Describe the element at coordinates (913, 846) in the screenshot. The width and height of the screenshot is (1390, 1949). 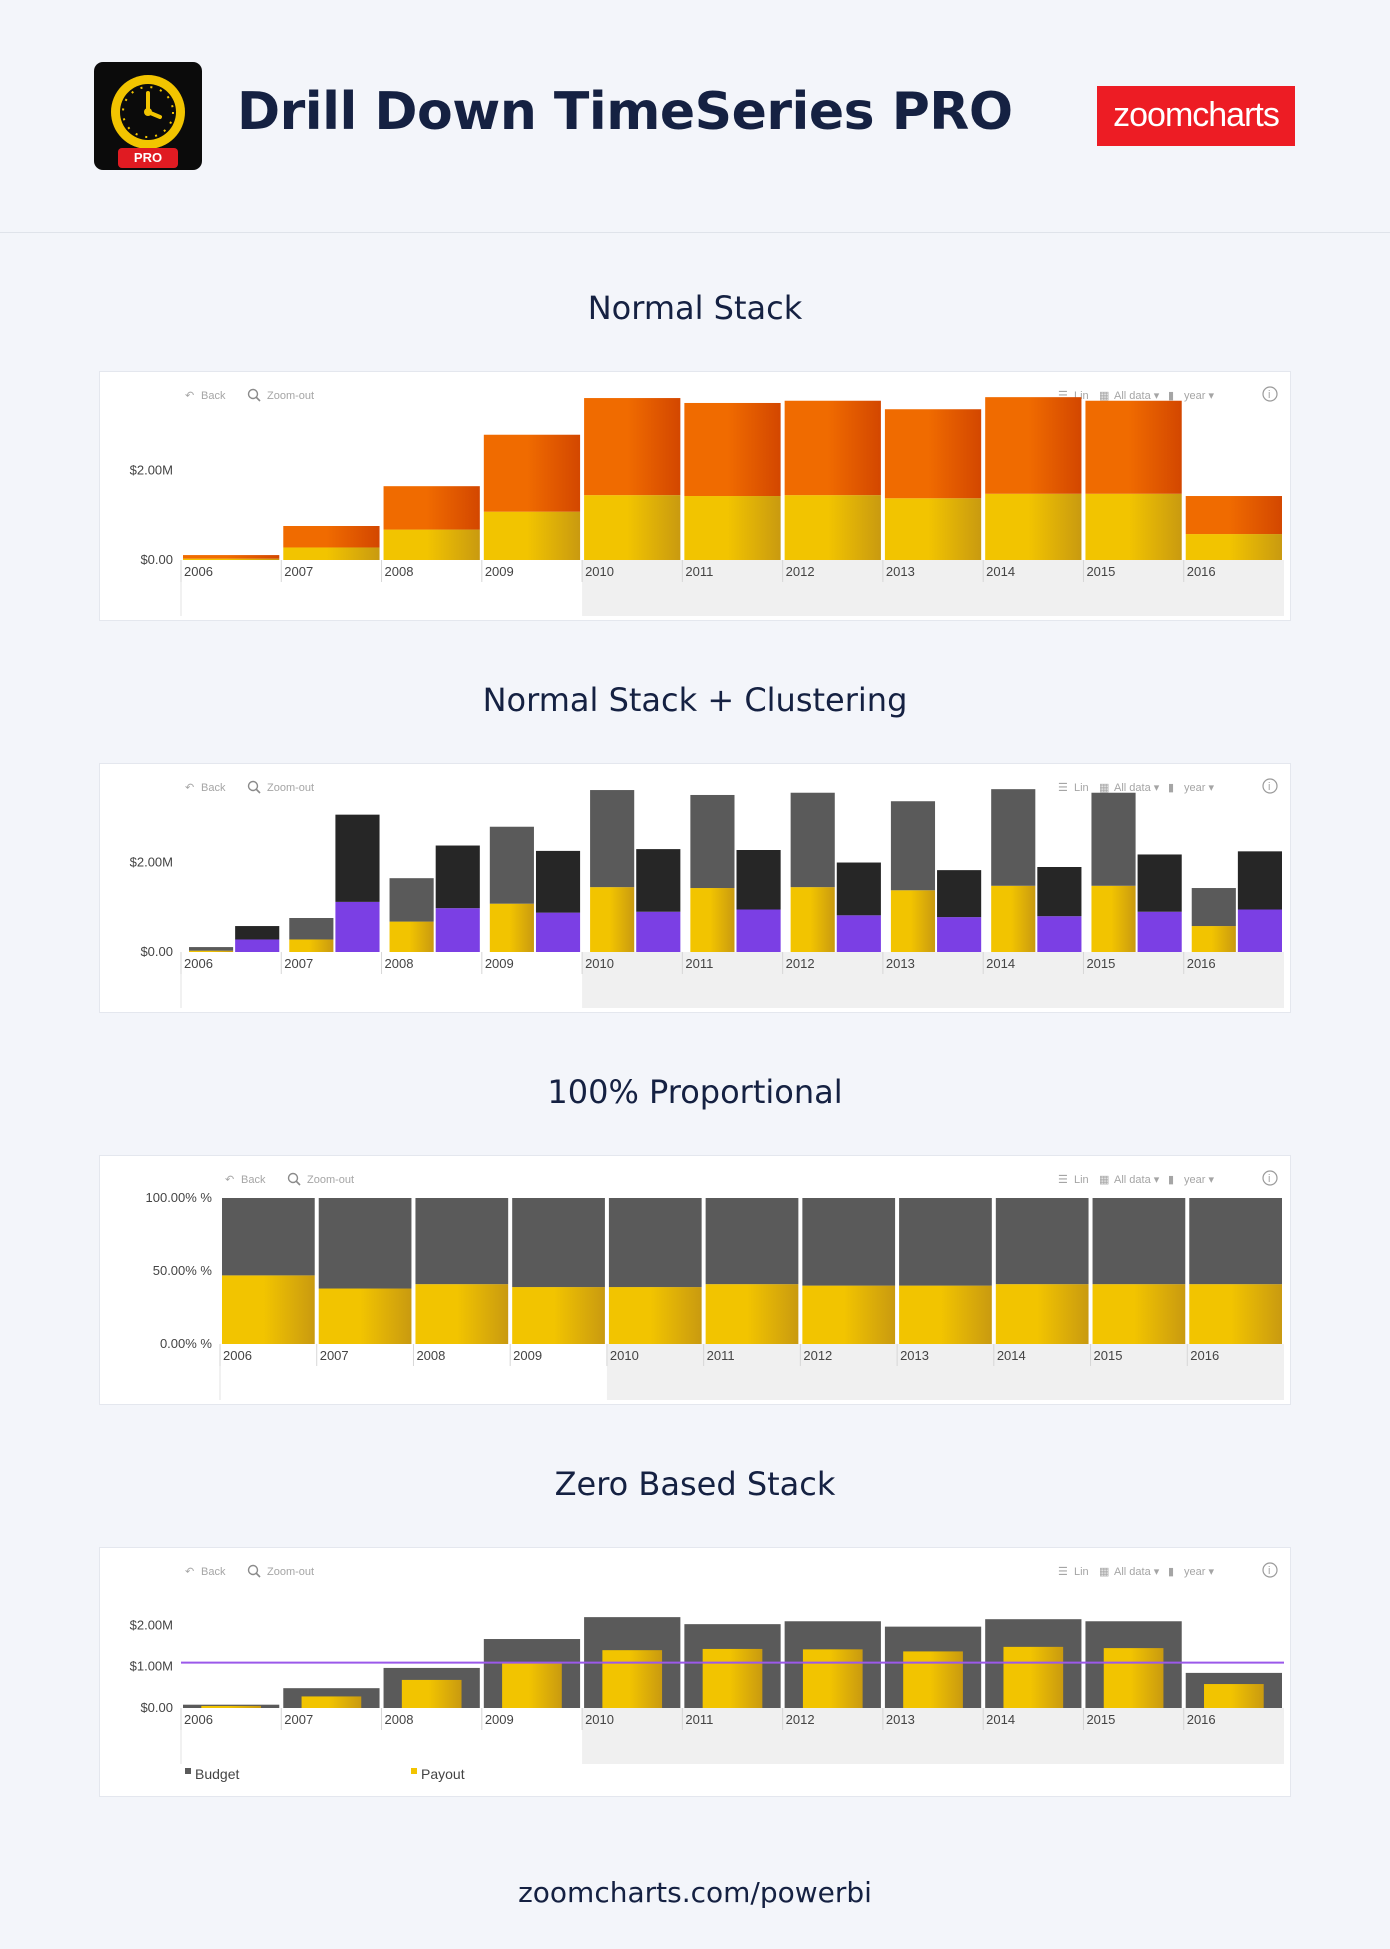
I see `bar-c0-budget-2013` at that location.